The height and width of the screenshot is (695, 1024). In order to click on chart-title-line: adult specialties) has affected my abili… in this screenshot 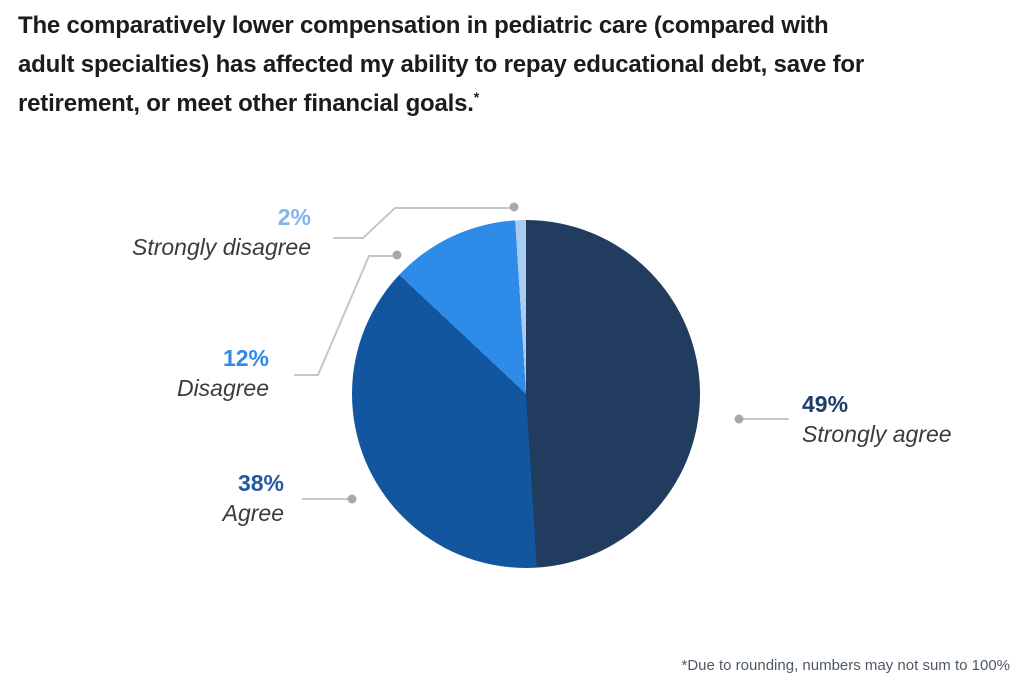, I will do `click(513, 64)`.